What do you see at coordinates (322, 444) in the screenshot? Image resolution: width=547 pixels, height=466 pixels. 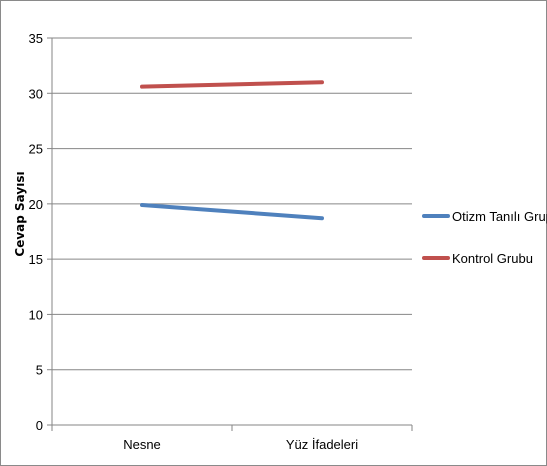 I see `x-tick-label: Yüz İfadeleri` at bounding box center [322, 444].